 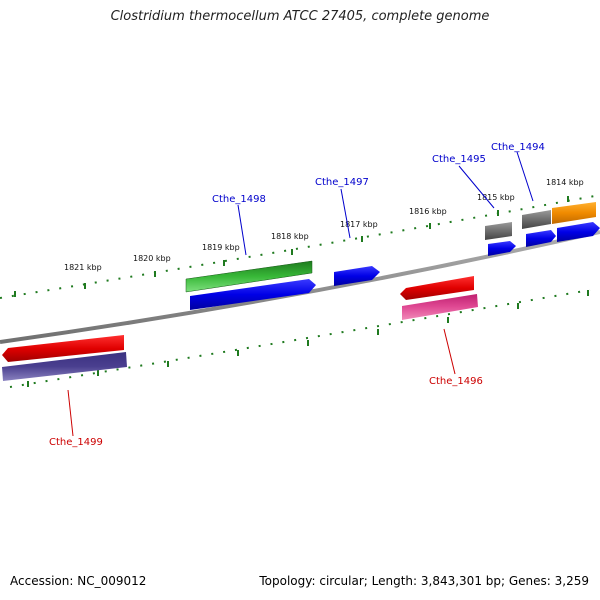 I want to click on label-cthe-1498: Cthe_1498, so click(x=239, y=199).